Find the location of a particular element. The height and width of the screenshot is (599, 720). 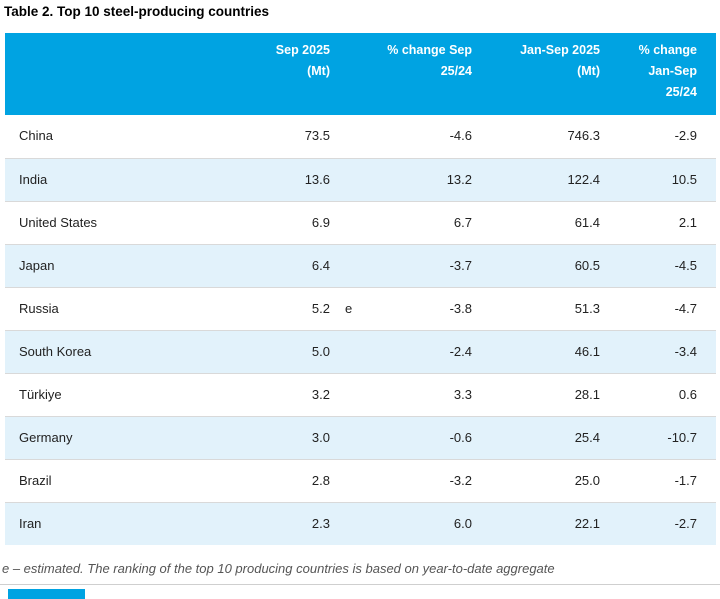

value-cell: -3.4 is located at coordinates (685, 351).